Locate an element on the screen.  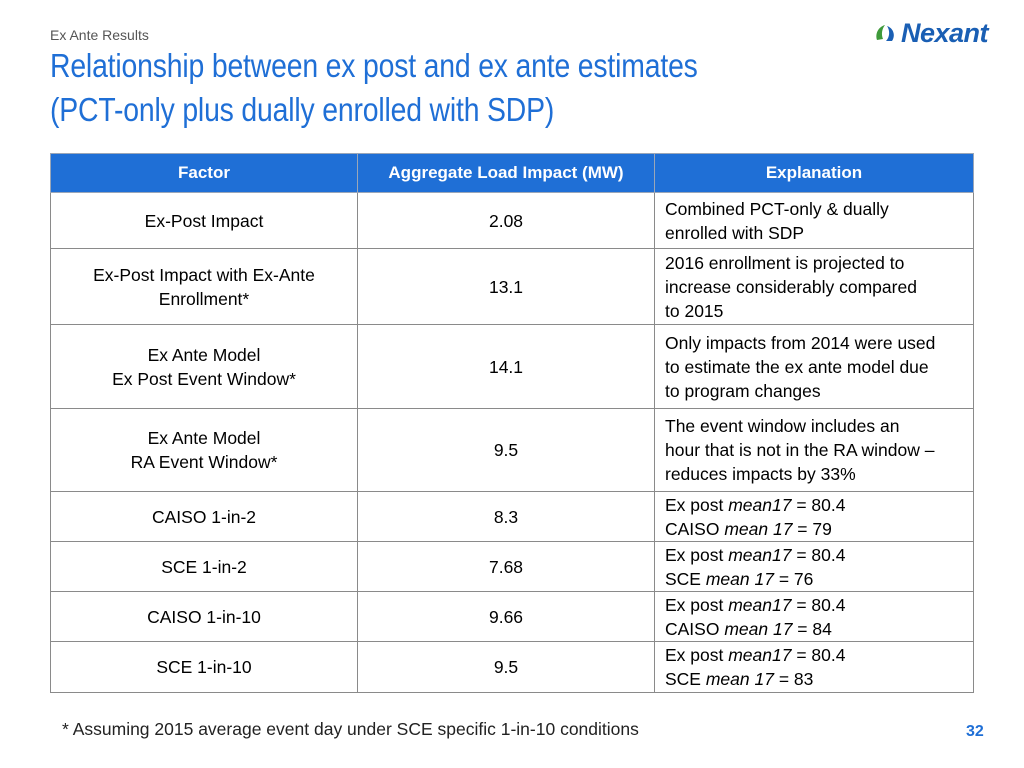
factor-text: SCE 1-in-2 is located at coordinates (204, 566).